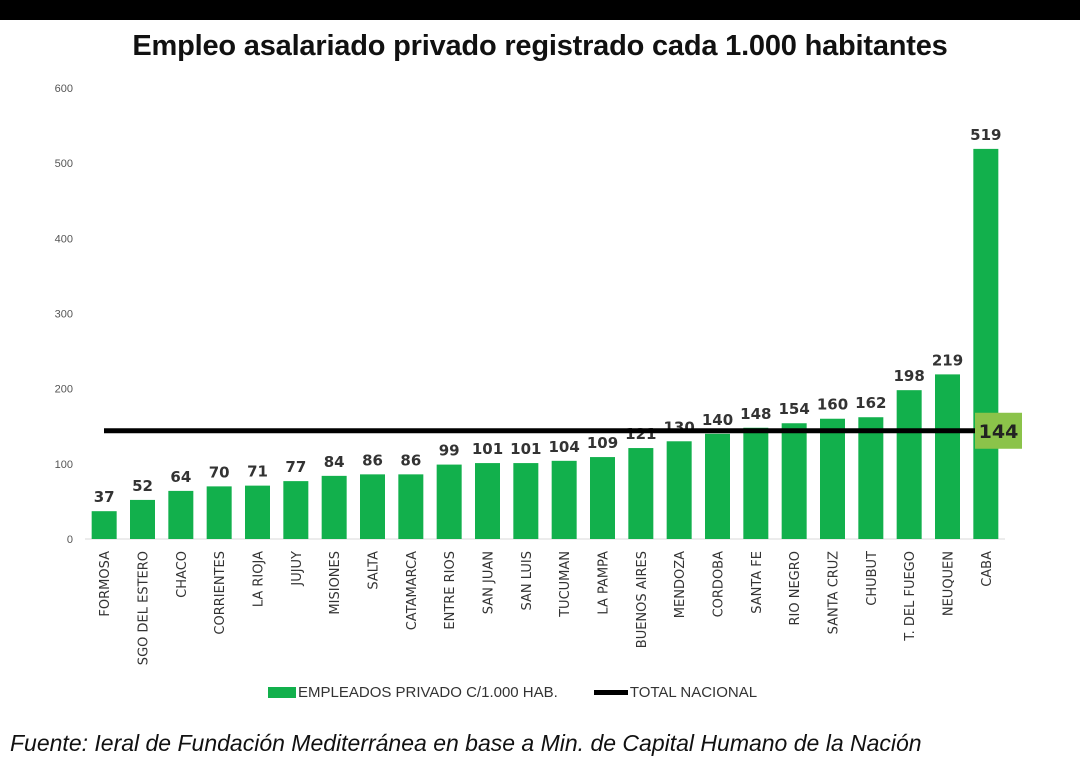  I want to click on category-label: ENTRE RIOS, so click(450, 590).